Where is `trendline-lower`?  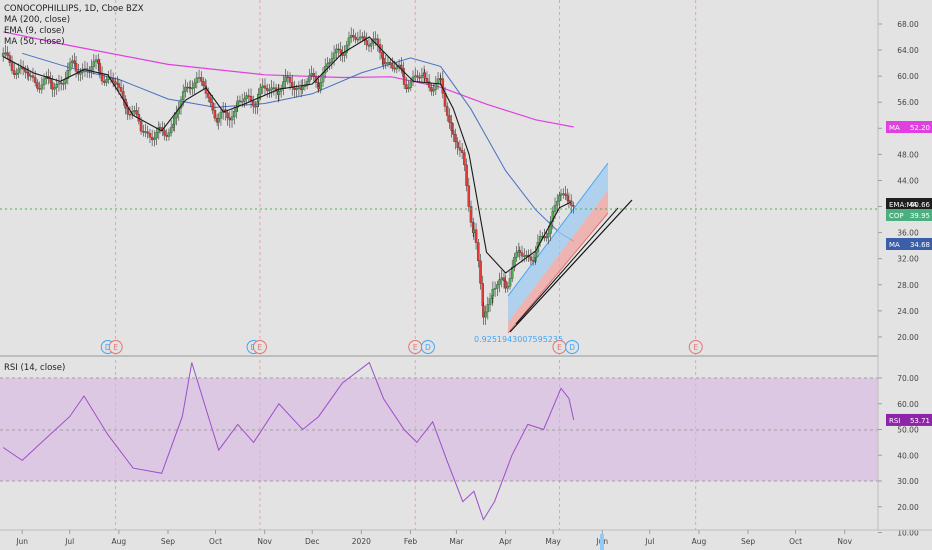
trendline-lower is located at coordinates (571, 266).